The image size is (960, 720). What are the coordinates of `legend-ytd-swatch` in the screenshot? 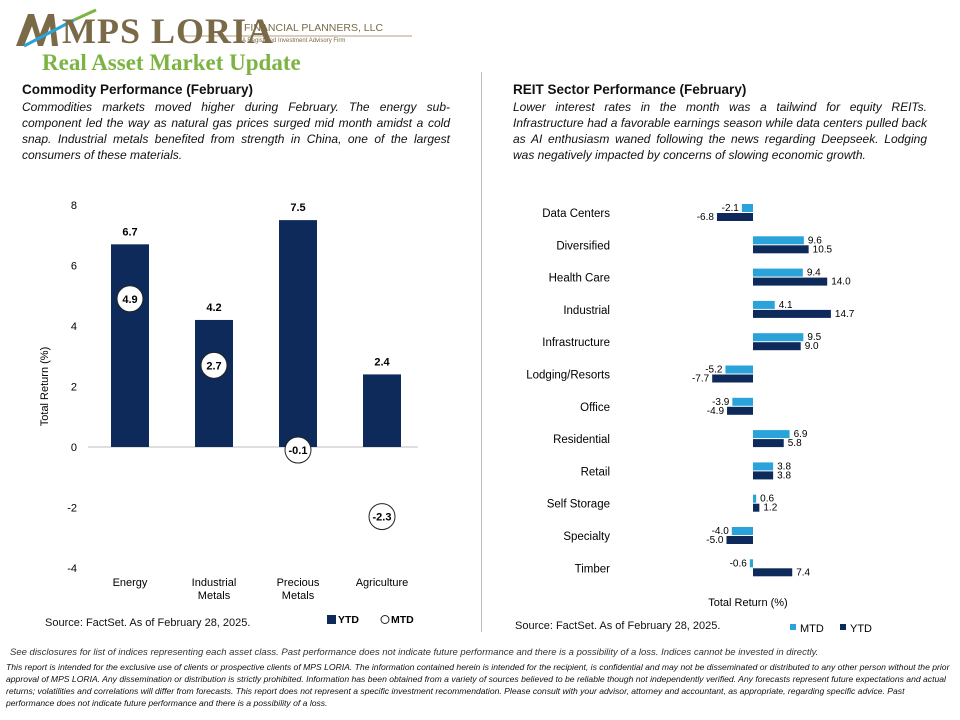 It's located at (331, 619).